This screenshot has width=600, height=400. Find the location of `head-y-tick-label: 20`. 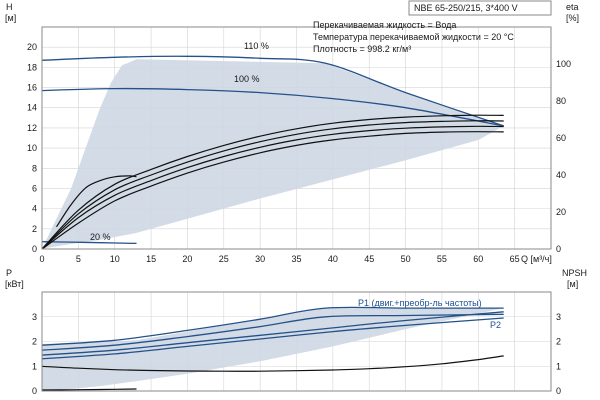

head-y-tick-label: 20 is located at coordinates (32, 47).